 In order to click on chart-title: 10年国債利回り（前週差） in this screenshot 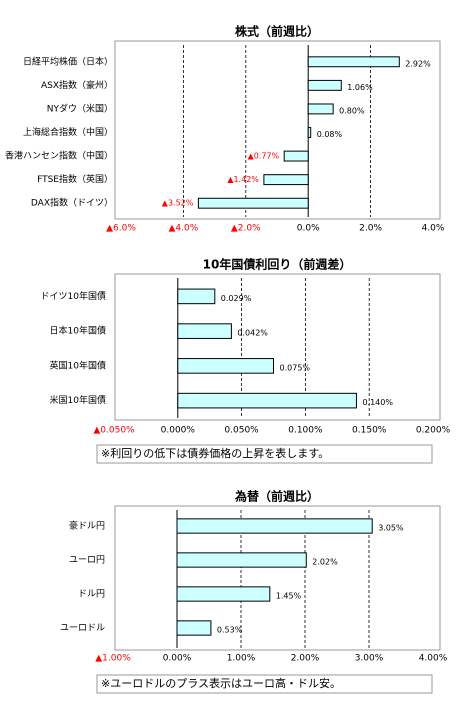, I will do `click(277, 264)`.